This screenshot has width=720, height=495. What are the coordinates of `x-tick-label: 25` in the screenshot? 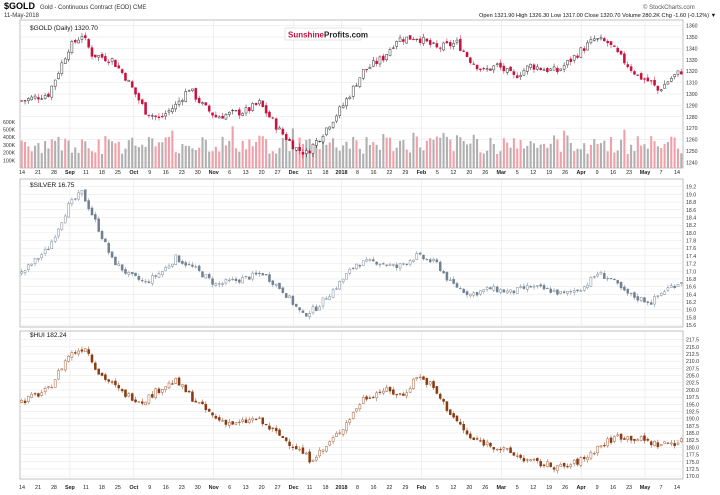 It's located at (118, 488).